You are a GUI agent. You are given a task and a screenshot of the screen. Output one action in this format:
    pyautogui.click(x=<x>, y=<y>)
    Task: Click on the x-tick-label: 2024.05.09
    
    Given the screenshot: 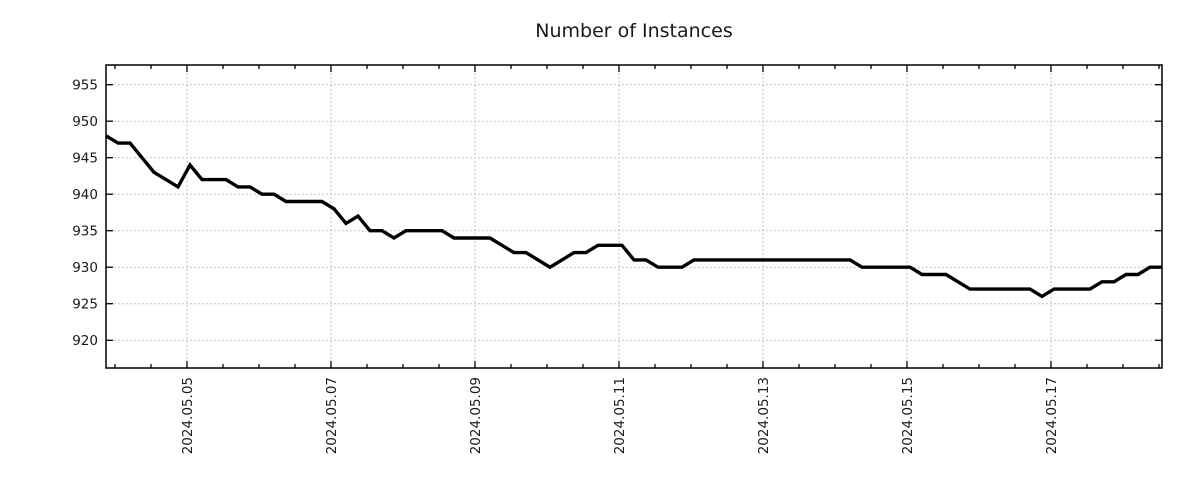 What is the action you would take?
    pyautogui.click(x=476, y=415)
    